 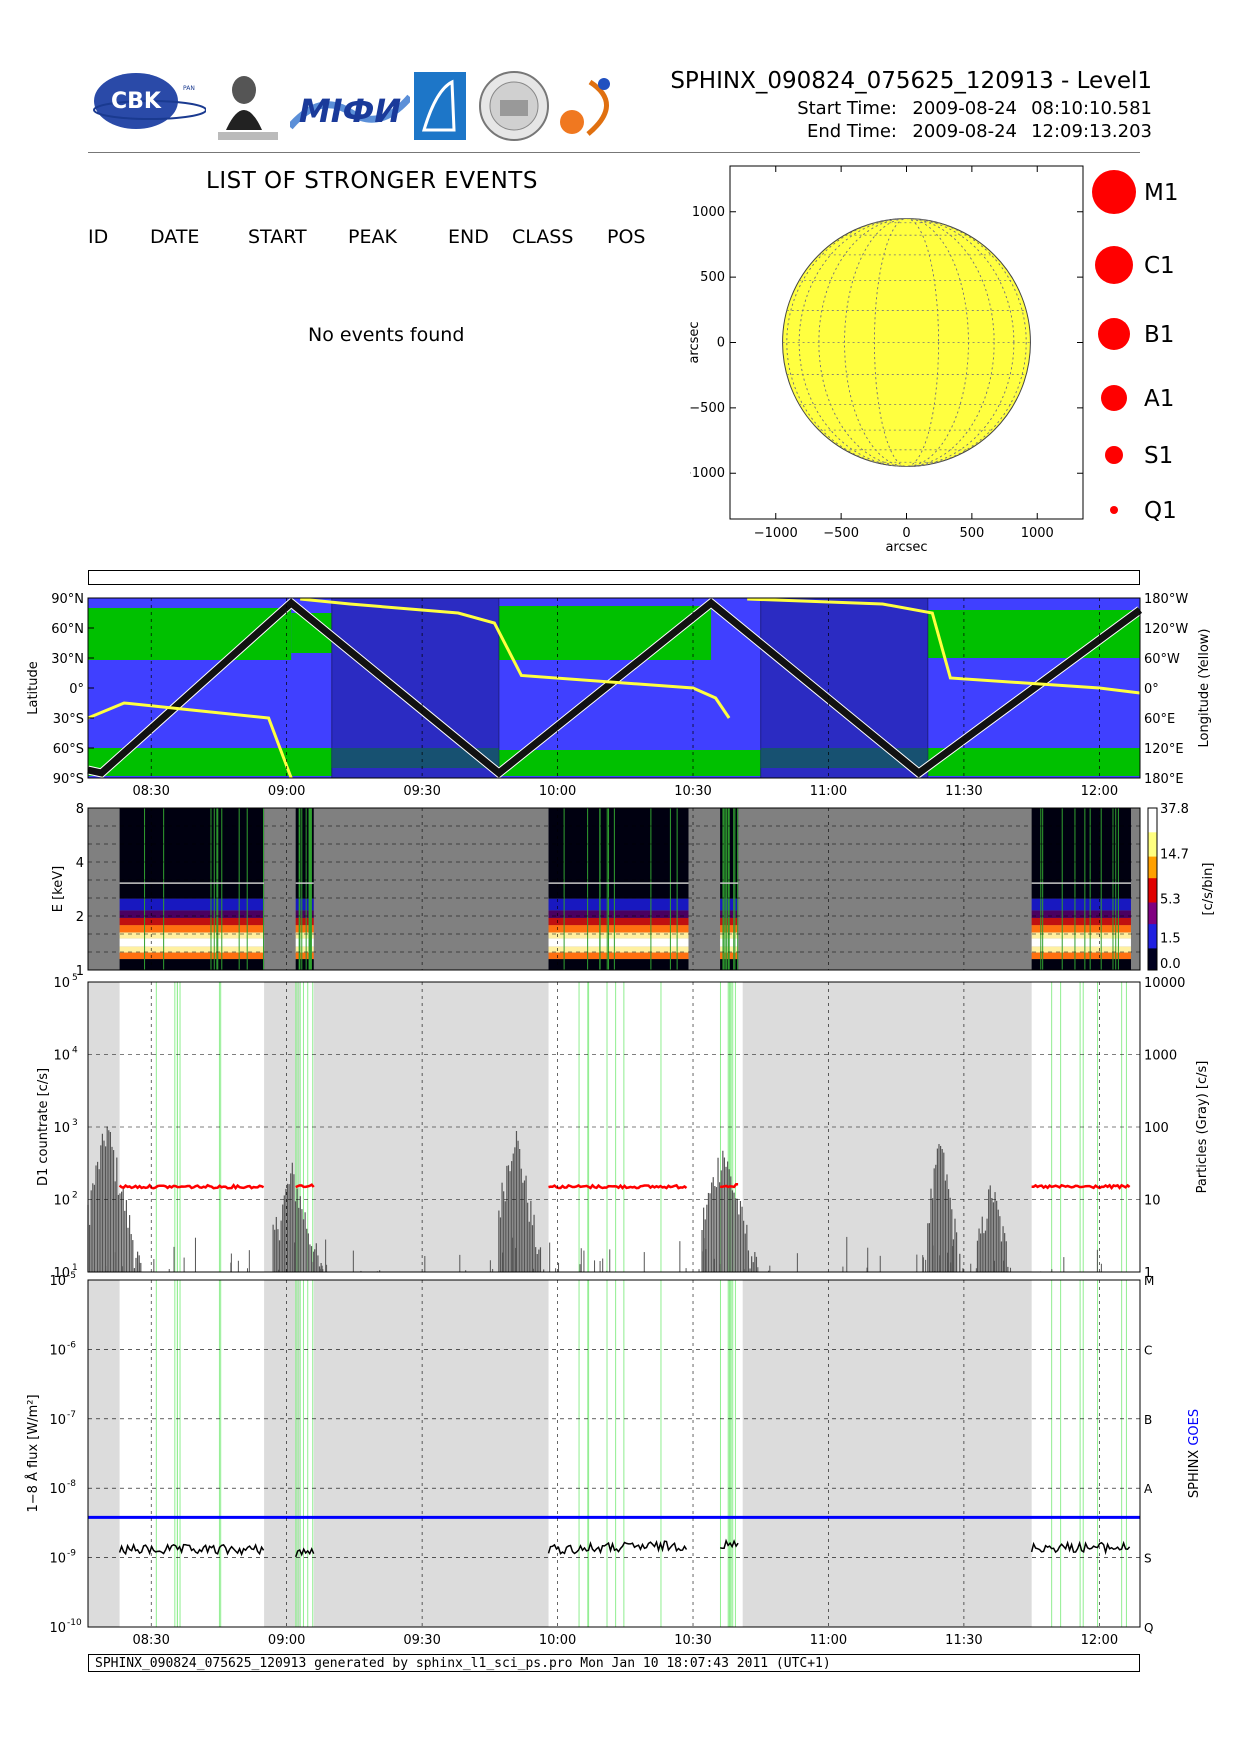 What do you see at coordinates (71, 1484) in the screenshot?
I see `flux-y-tick-exponent: -8` at bounding box center [71, 1484].